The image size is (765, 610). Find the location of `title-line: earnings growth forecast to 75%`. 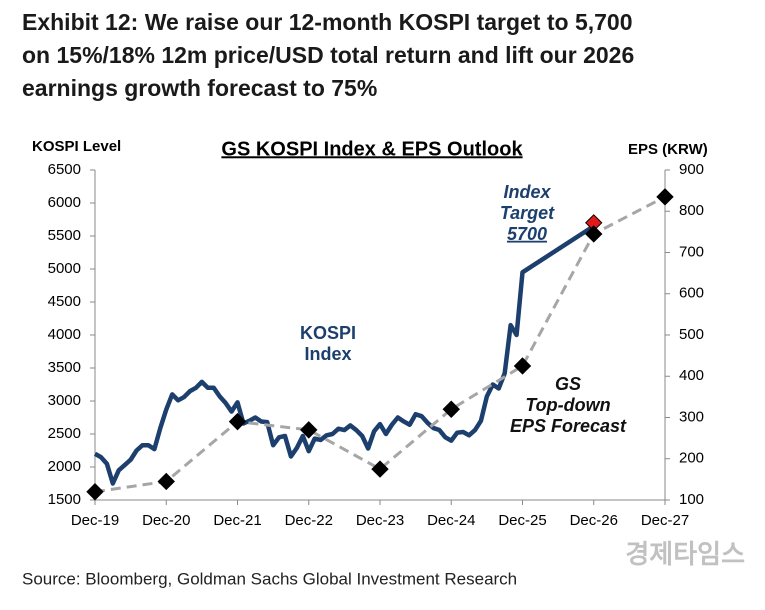

title-line: earnings growth forecast to 75% is located at coordinates (199, 88).